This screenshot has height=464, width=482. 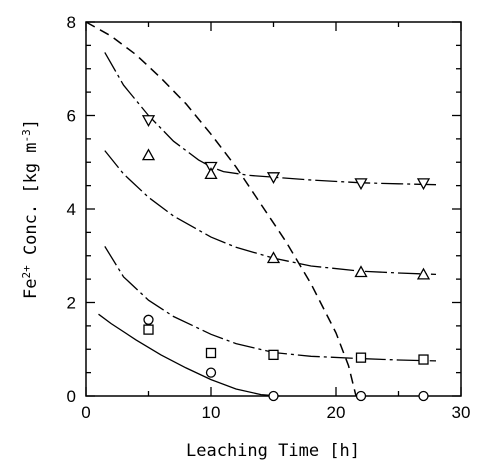 What do you see at coordinates (189, 355) in the screenshot?
I see `fit-curve-circle` at bounding box center [189, 355].